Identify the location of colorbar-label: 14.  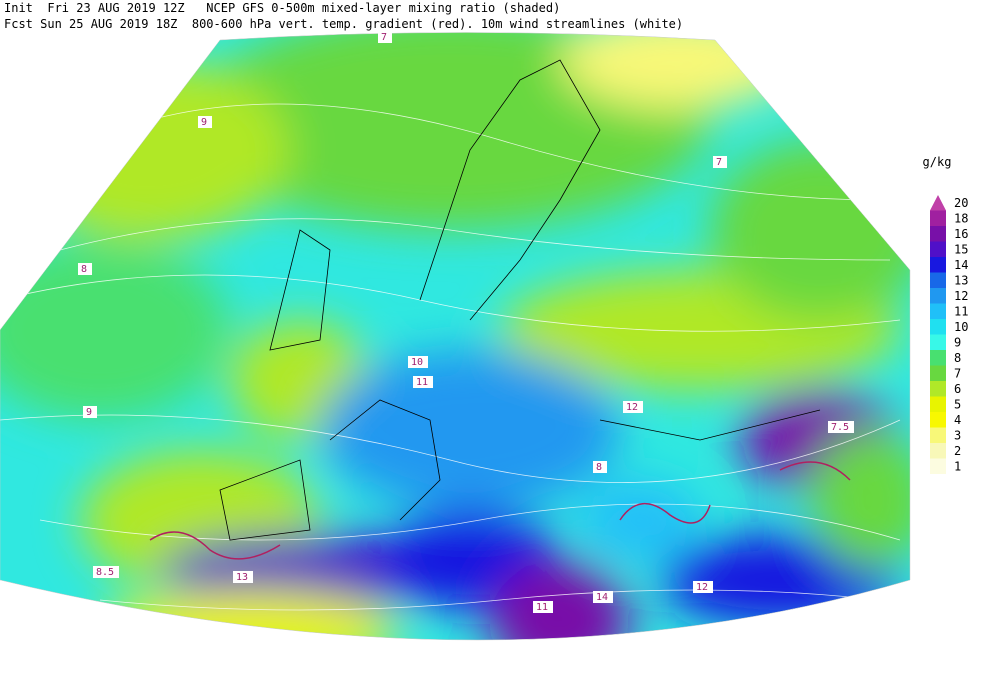
(961, 265).